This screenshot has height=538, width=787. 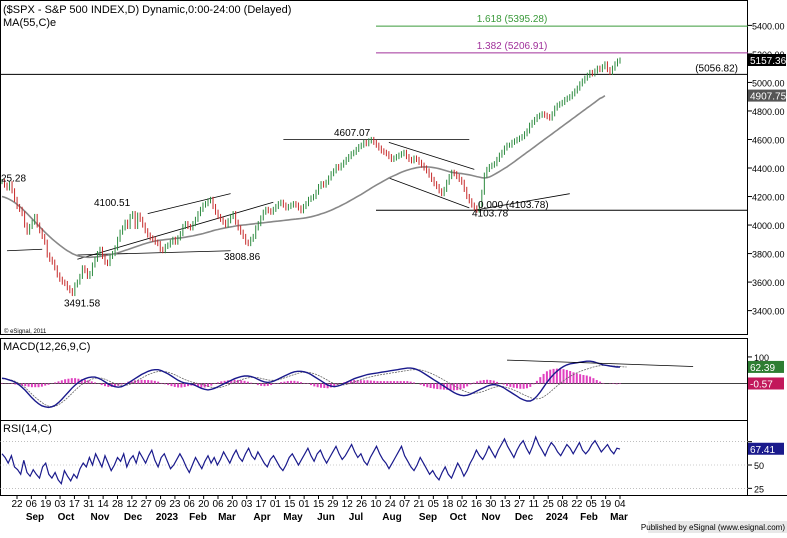 I want to click on price-tick-label: 4600.00, so click(x=768, y=140).